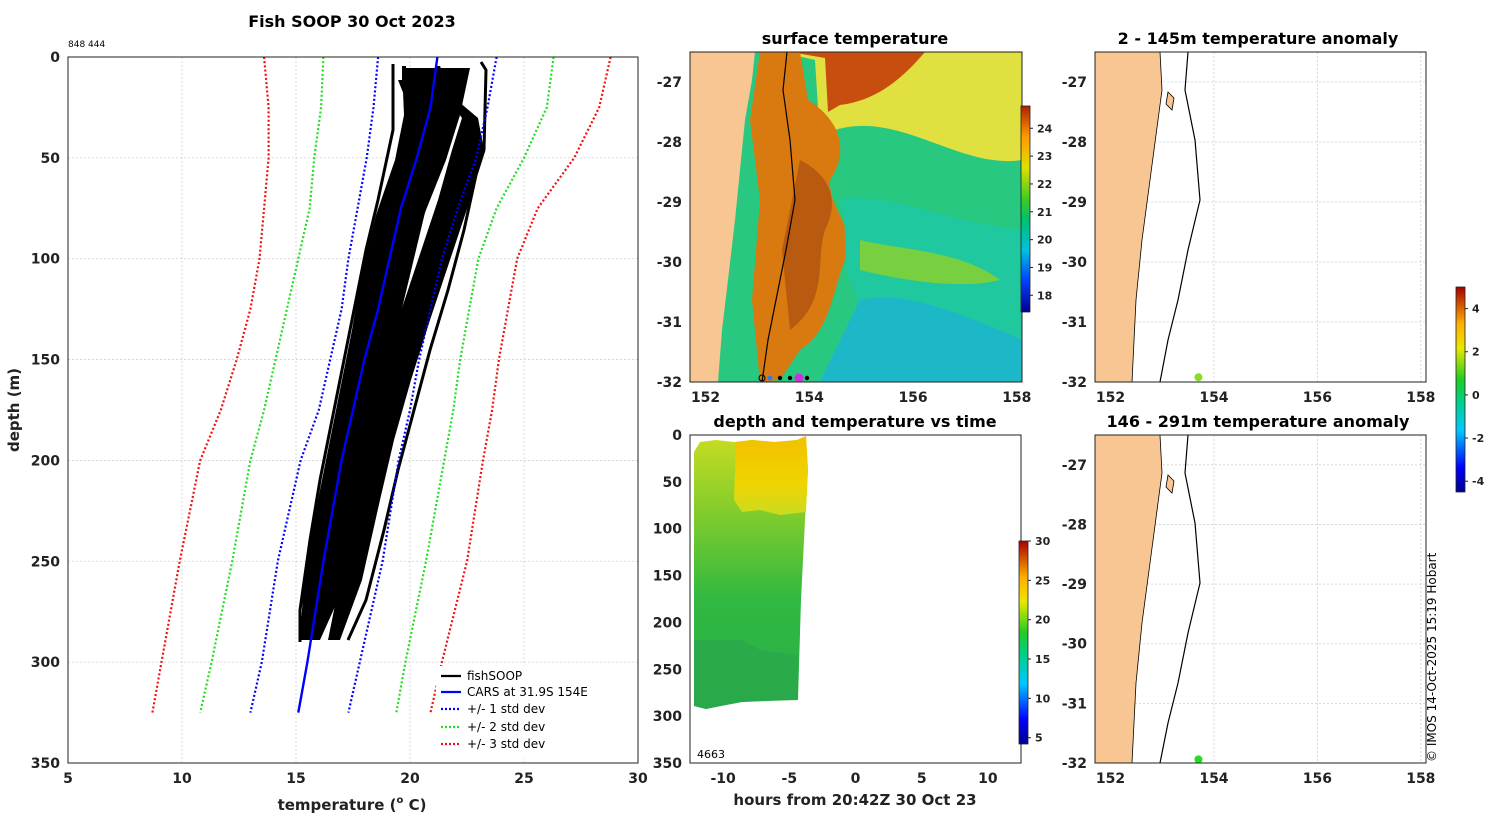 This screenshot has width=1500, height=820. Describe the element at coordinates (778, 217) in the screenshot. I see `sst-shelf-contour` at that location.